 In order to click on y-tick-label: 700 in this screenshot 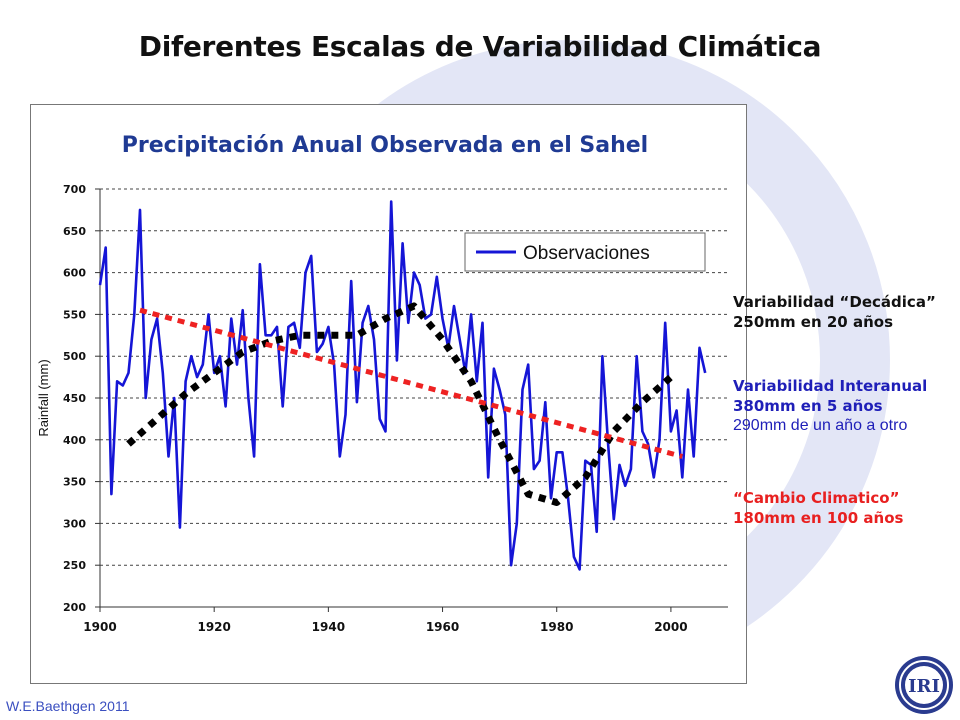, I will do `click(74, 189)`.